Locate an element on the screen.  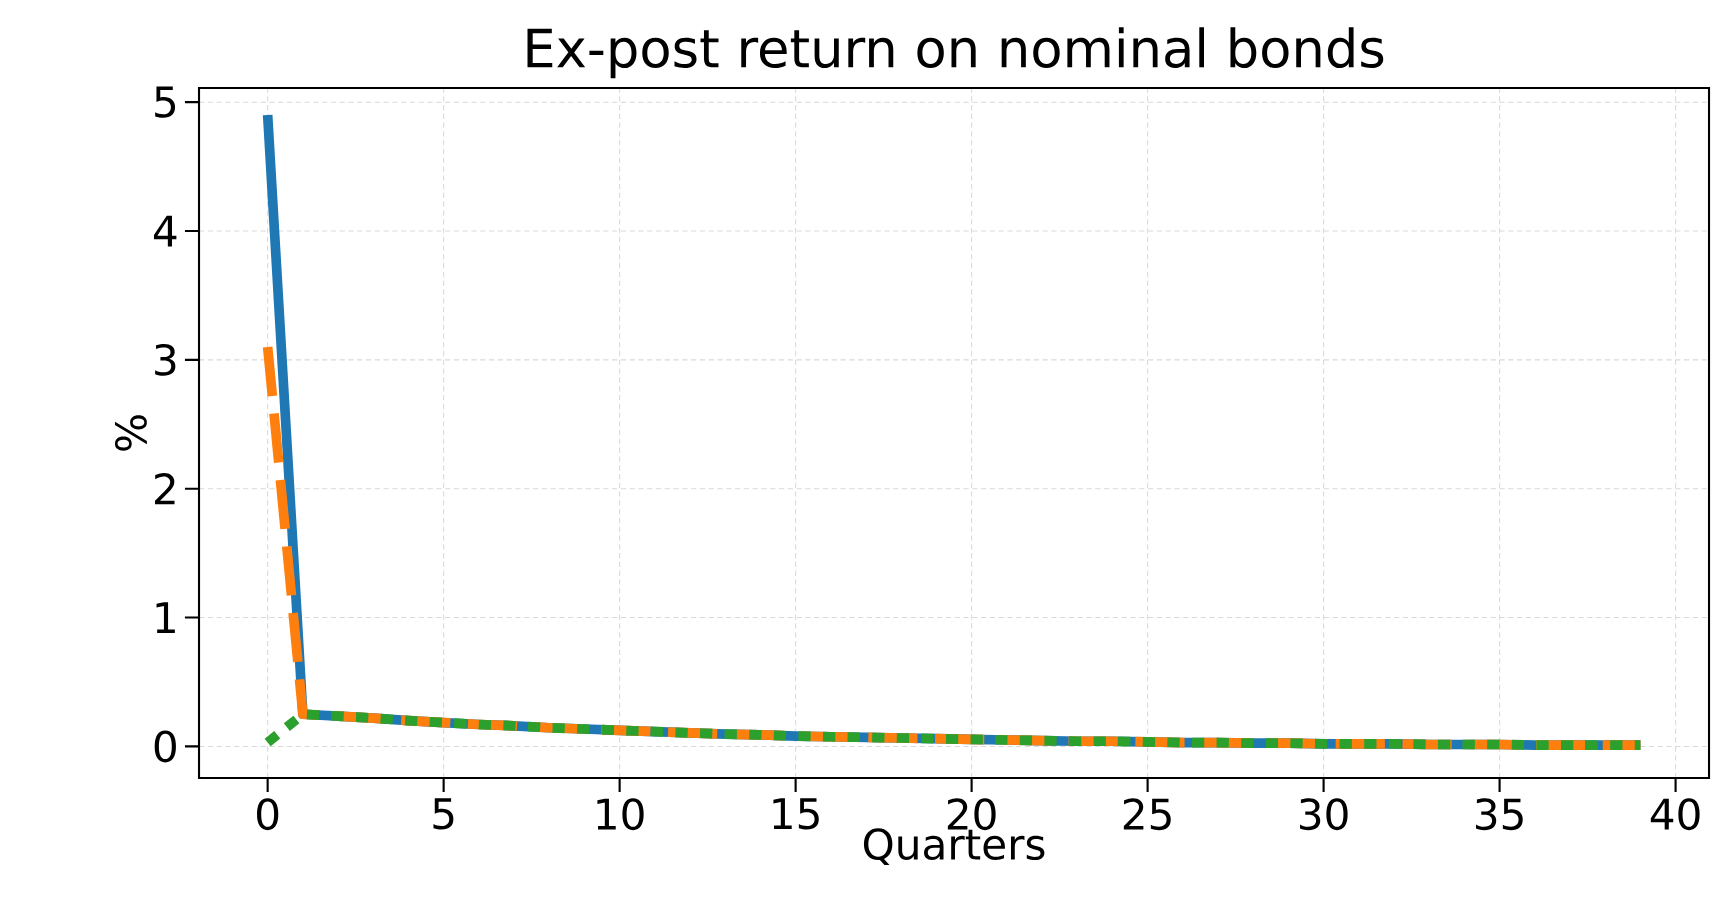
y-tick-label: 4 is located at coordinates (165, 231).